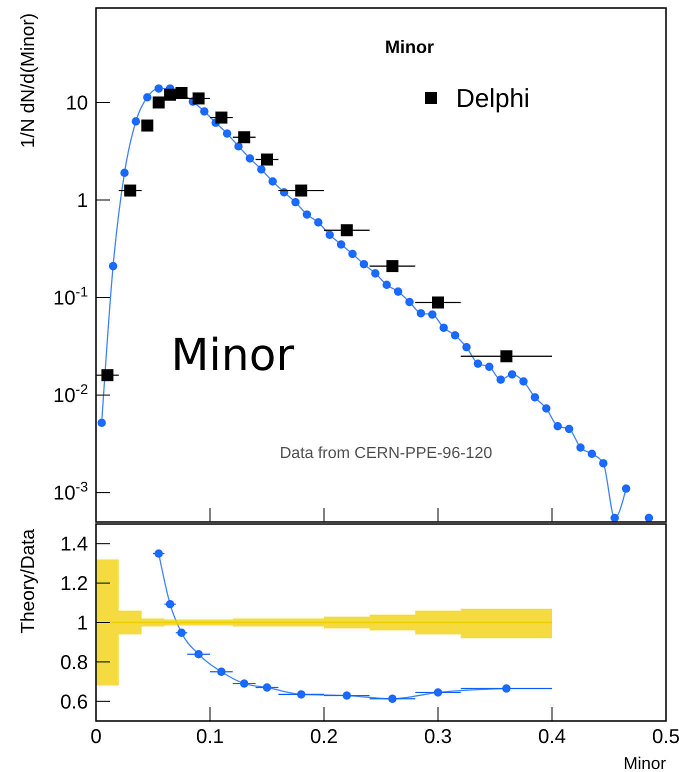 The image size is (679, 772). I want to click on x-tick-label: 0.5, so click(665, 737).